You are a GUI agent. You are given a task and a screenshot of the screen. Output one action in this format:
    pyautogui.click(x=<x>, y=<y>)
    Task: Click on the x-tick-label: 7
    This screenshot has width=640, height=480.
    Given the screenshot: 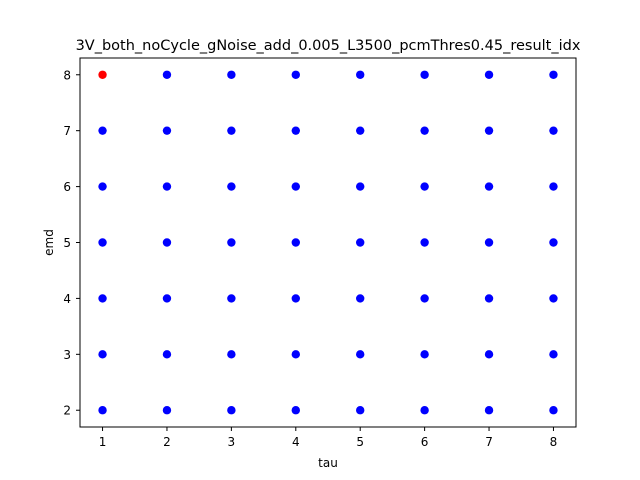 What is the action you would take?
    pyautogui.click(x=489, y=442)
    